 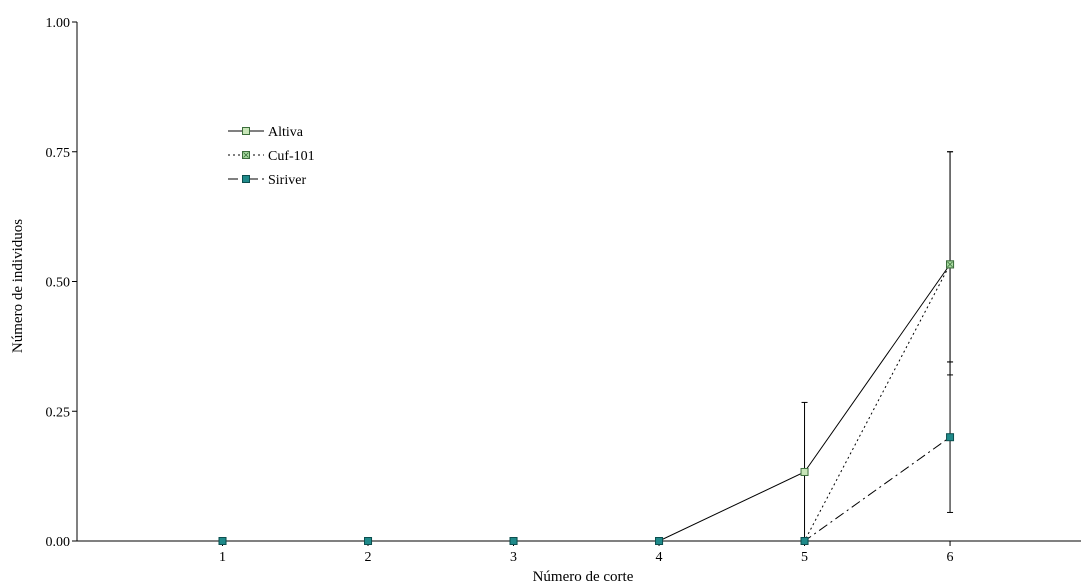 What do you see at coordinates (58, 542) in the screenshot?
I see `y-tick-label: 0.00` at bounding box center [58, 542].